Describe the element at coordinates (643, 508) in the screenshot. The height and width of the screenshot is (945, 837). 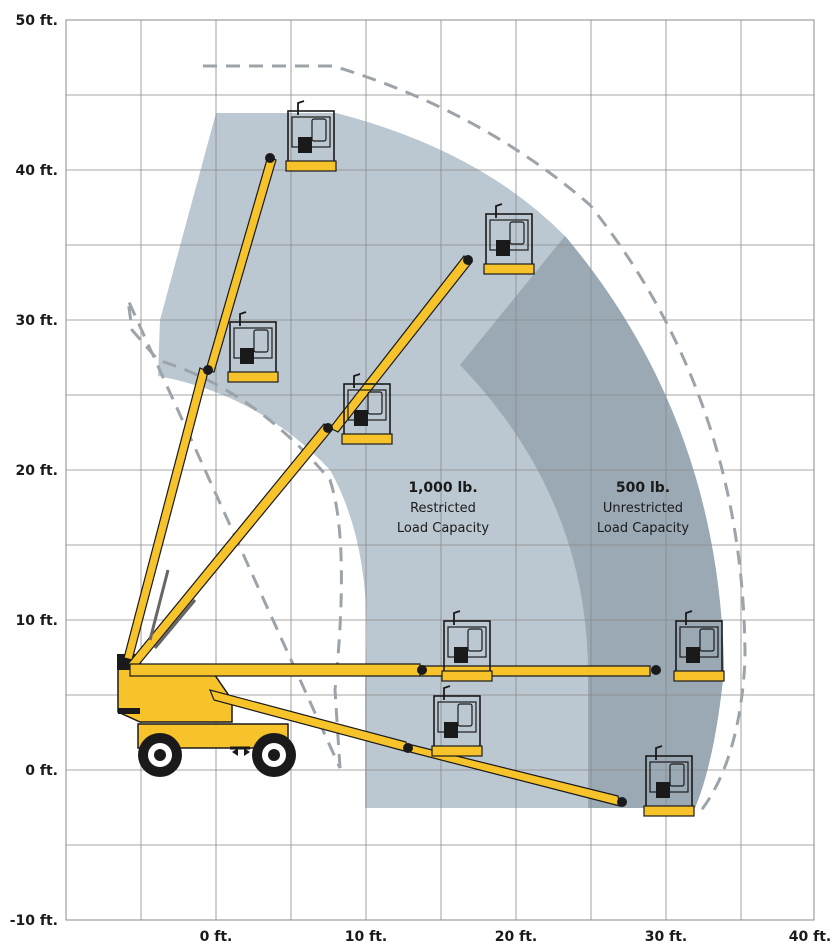
I see `unrestricted-zone-line1: Unrestricted` at that location.